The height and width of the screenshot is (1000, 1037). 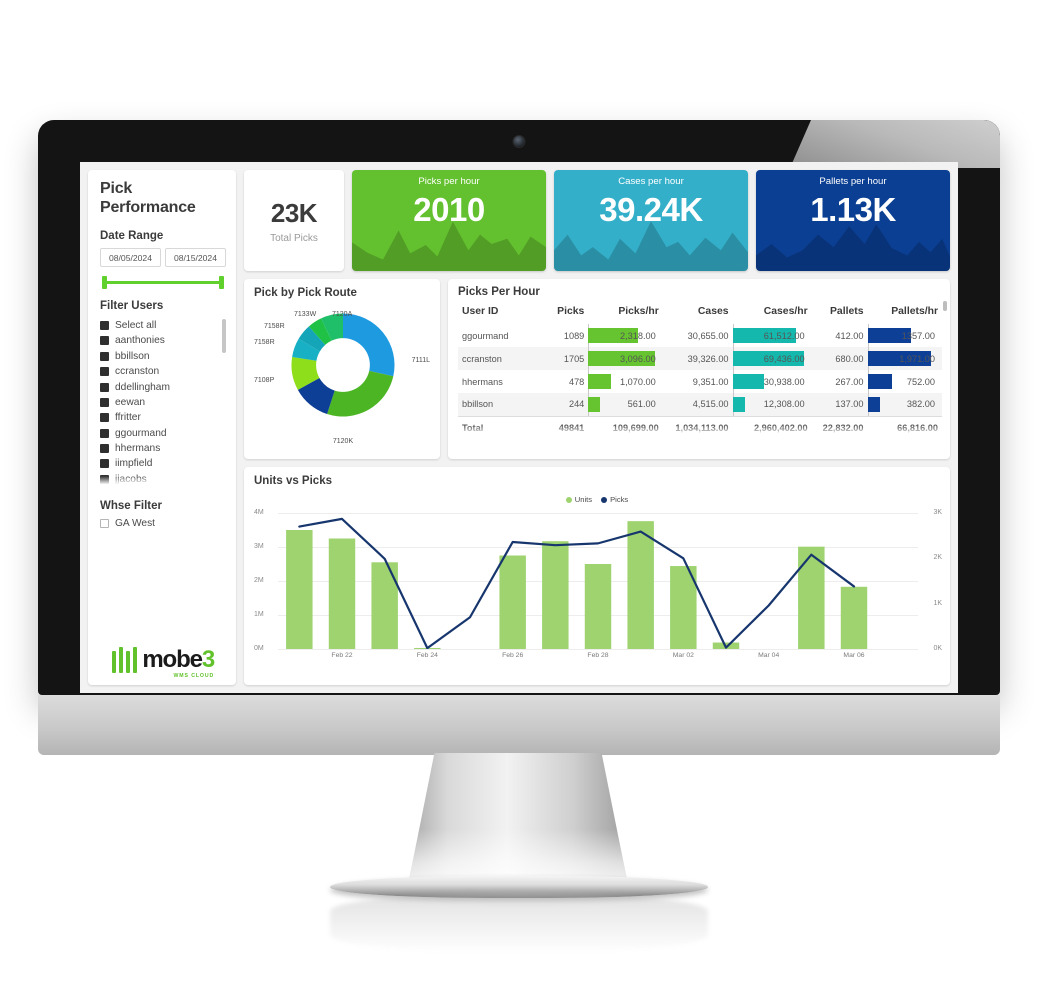 What do you see at coordinates (221, 282) in the screenshot?
I see `slider-handle-right` at bounding box center [221, 282].